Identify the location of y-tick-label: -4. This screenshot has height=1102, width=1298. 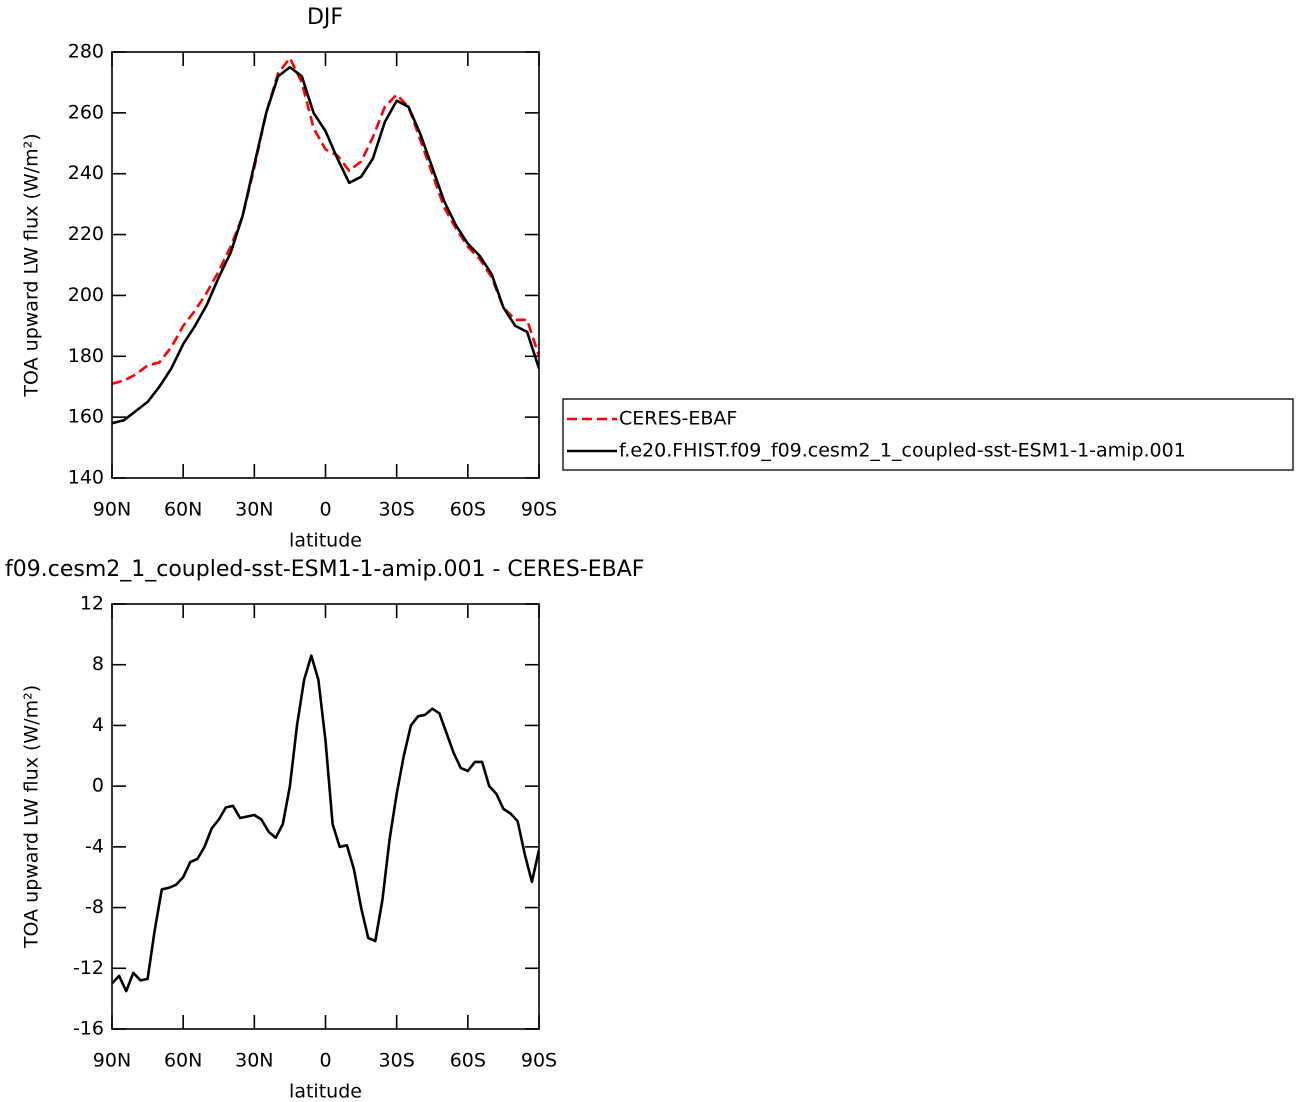
(94, 846).